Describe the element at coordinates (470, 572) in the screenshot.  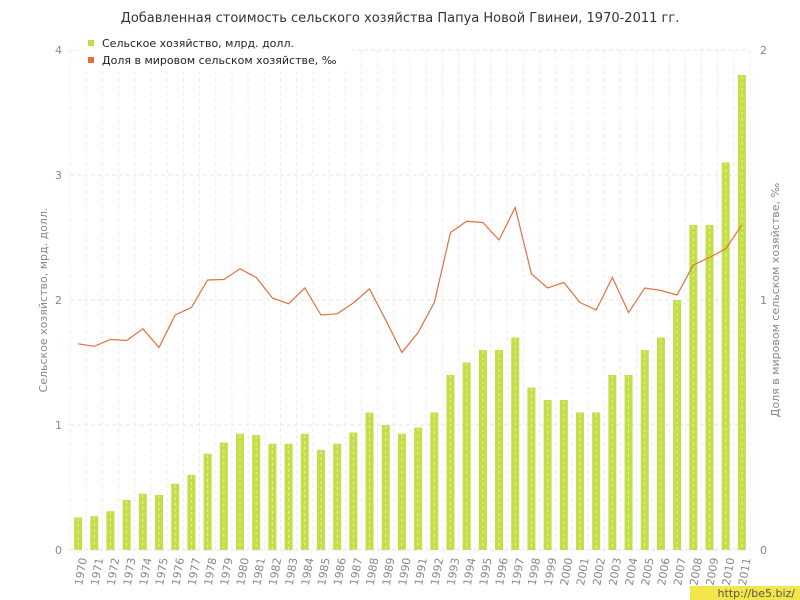
I see `x-tick-label: 1994` at that location.